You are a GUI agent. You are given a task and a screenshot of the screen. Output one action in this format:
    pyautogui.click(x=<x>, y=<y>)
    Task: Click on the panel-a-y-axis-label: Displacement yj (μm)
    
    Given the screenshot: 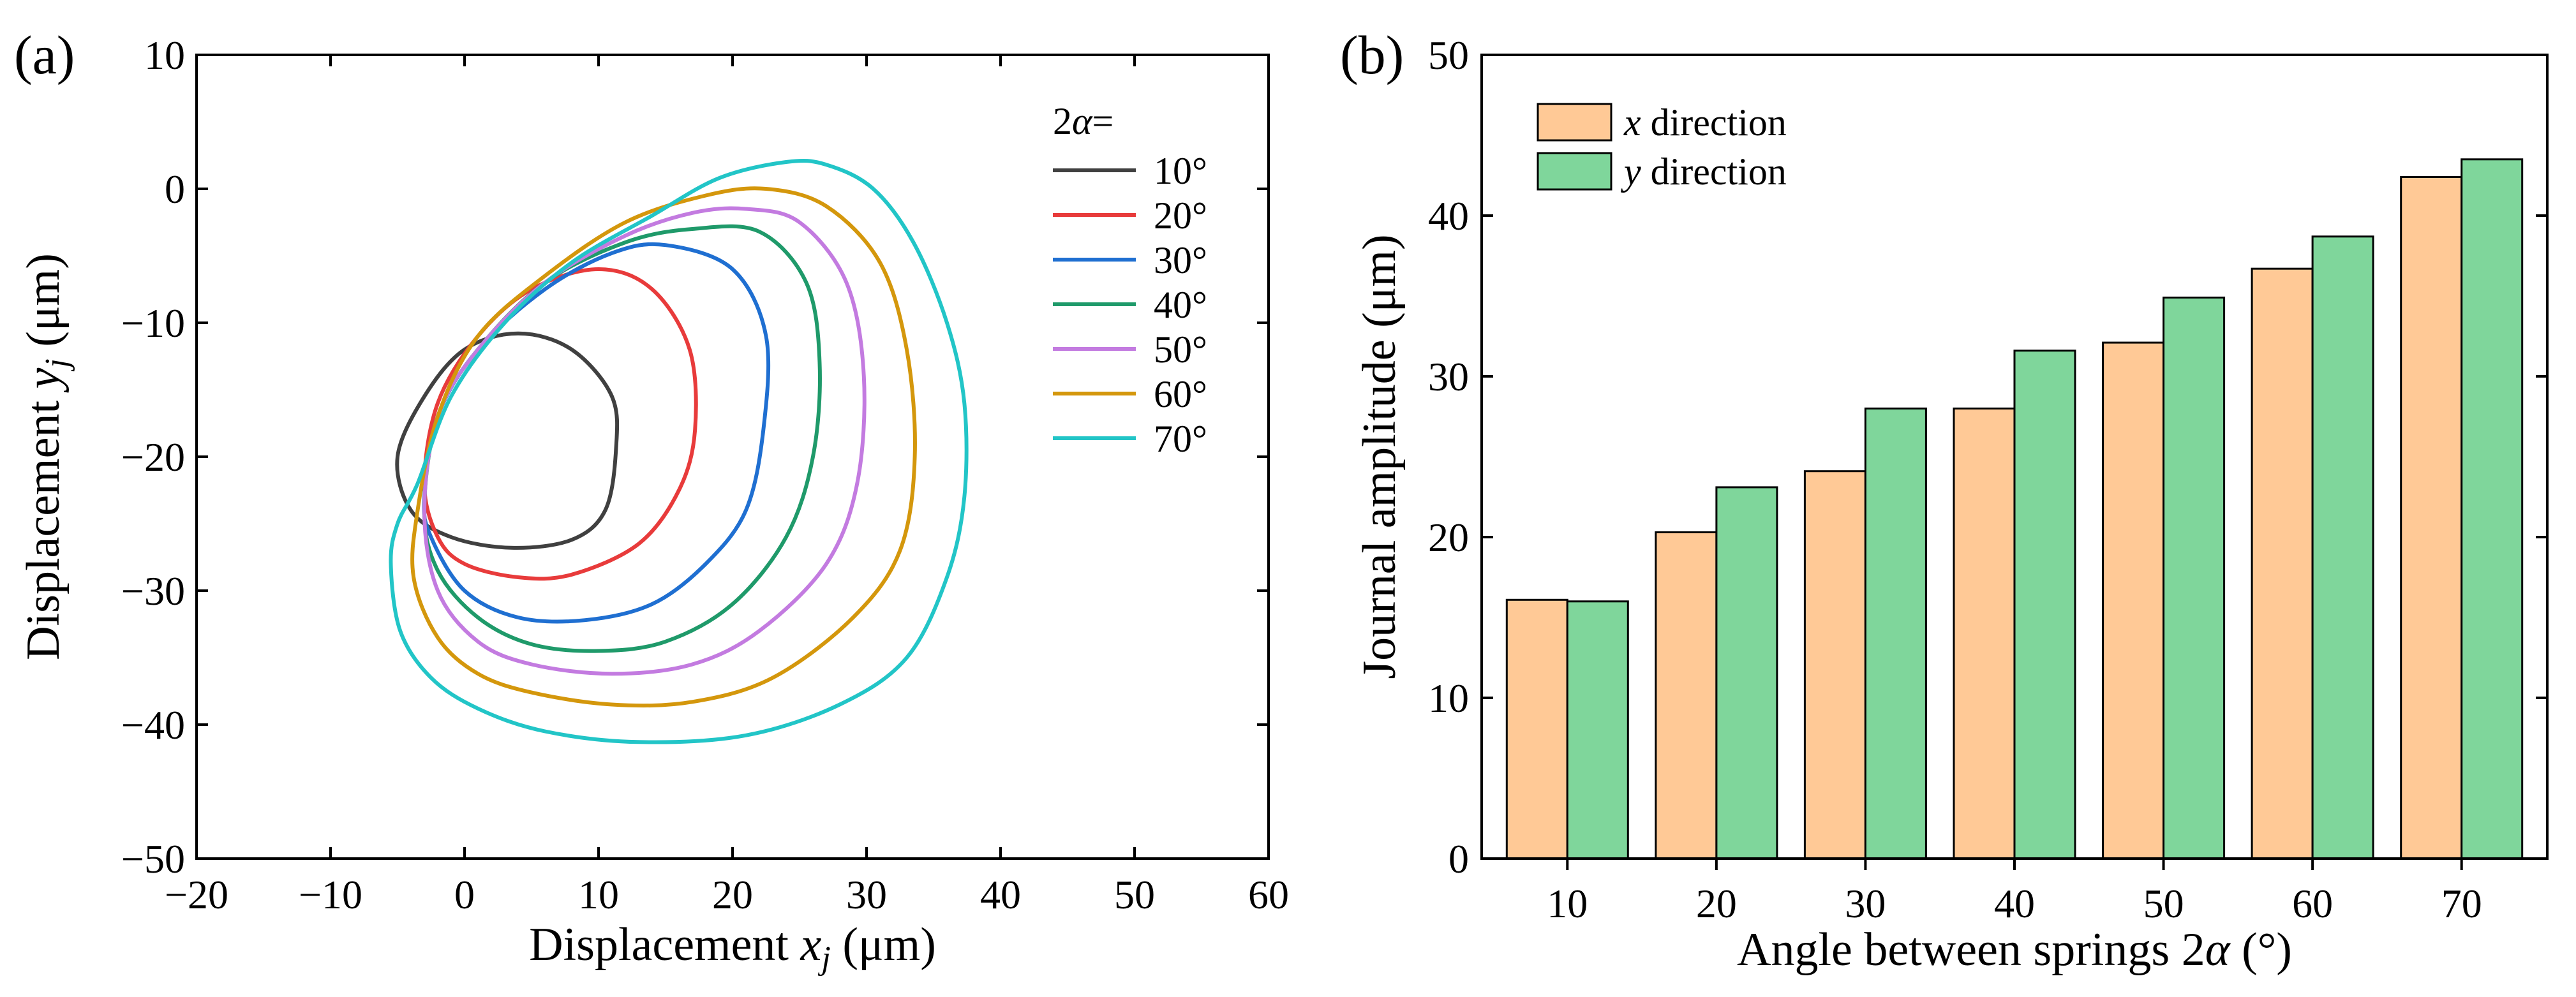 What is the action you would take?
    pyautogui.click(x=46, y=457)
    